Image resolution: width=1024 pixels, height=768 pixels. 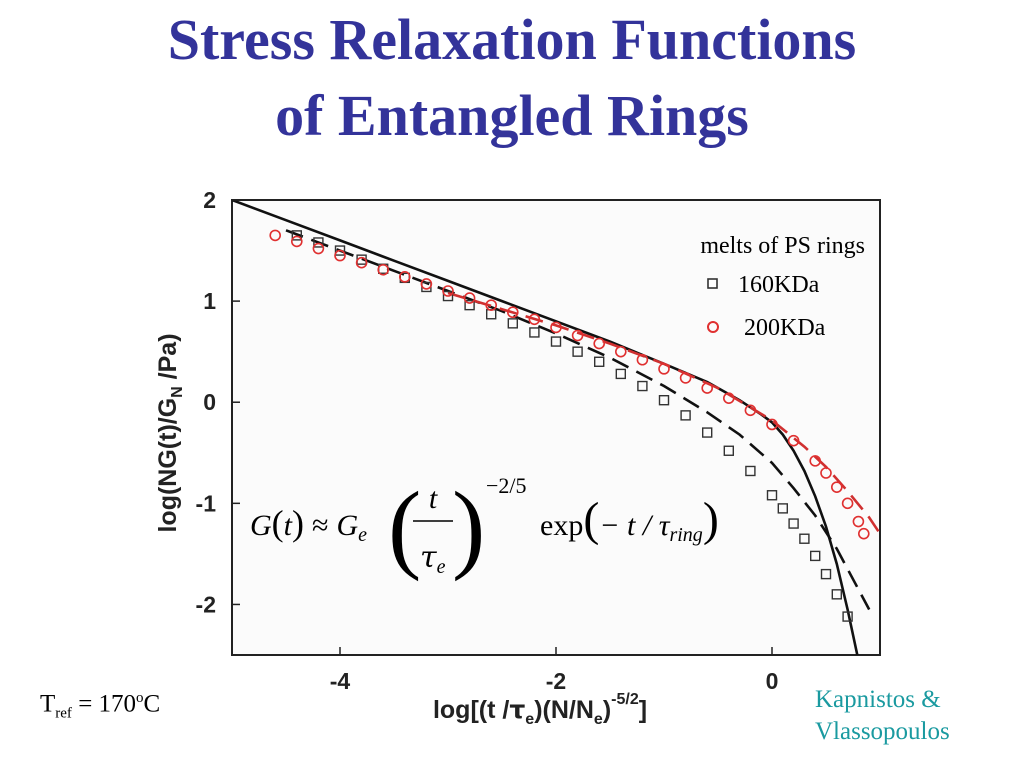 What do you see at coordinates (512, 115) in the screenshot?
I see `title-line-2: of Entangled Rings` at bounding box center [512, 115].